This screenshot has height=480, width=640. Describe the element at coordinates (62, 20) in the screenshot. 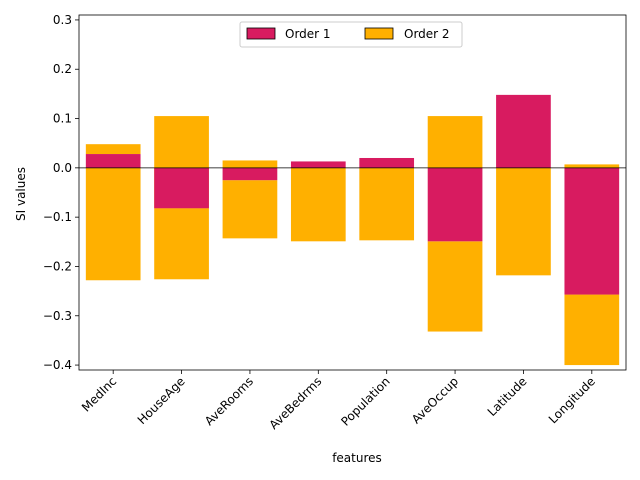

I see `y-tick-label: 0.3` at that location.